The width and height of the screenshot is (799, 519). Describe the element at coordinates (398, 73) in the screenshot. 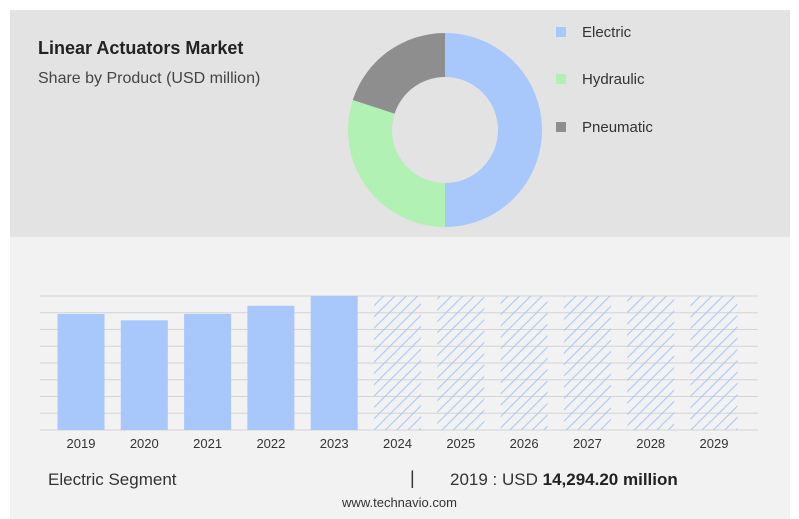

I see `donut-slice-pneumatic` at that location.